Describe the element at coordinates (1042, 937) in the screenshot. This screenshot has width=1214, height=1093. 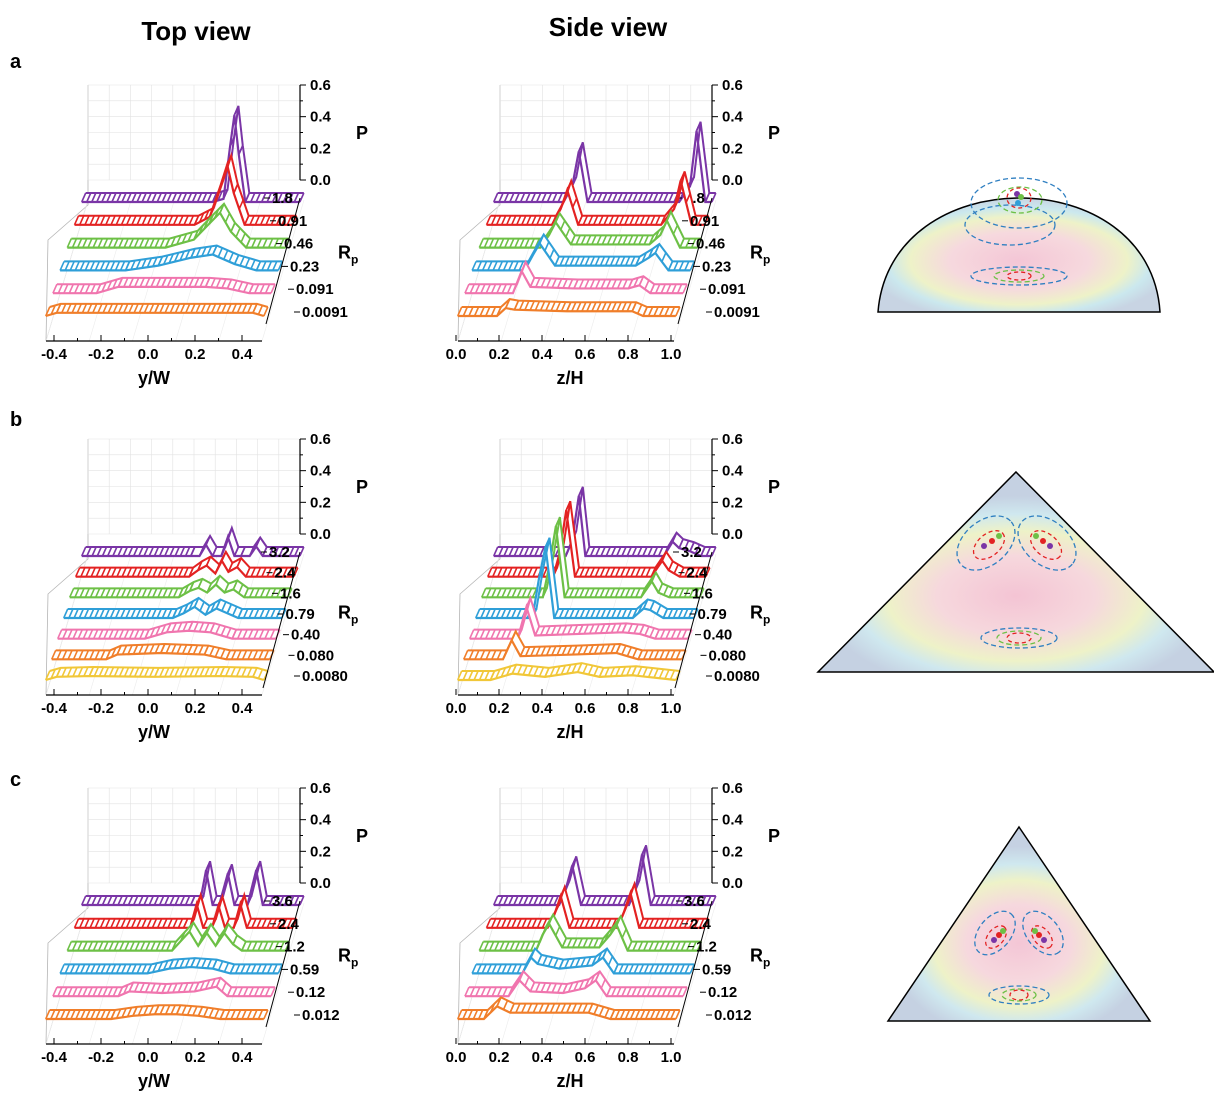
I see `contour-red` at that location.